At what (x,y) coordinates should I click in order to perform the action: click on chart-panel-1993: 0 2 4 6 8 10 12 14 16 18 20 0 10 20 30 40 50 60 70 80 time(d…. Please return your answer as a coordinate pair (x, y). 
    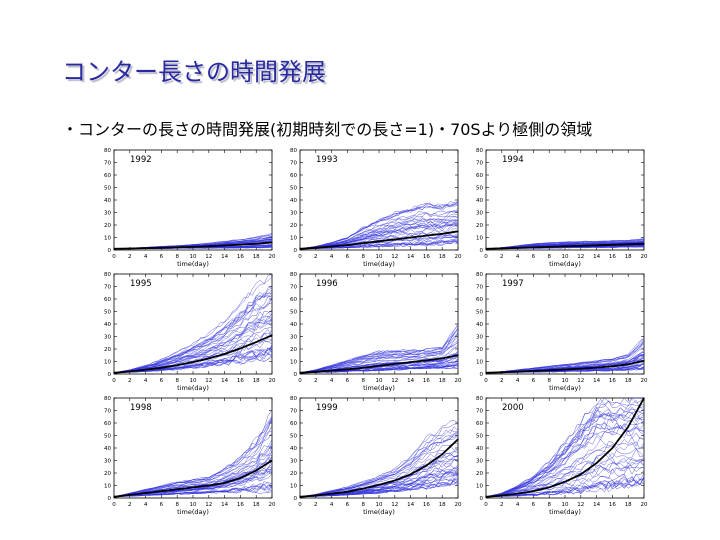
    Looking at the image, I should click on (376, 208).